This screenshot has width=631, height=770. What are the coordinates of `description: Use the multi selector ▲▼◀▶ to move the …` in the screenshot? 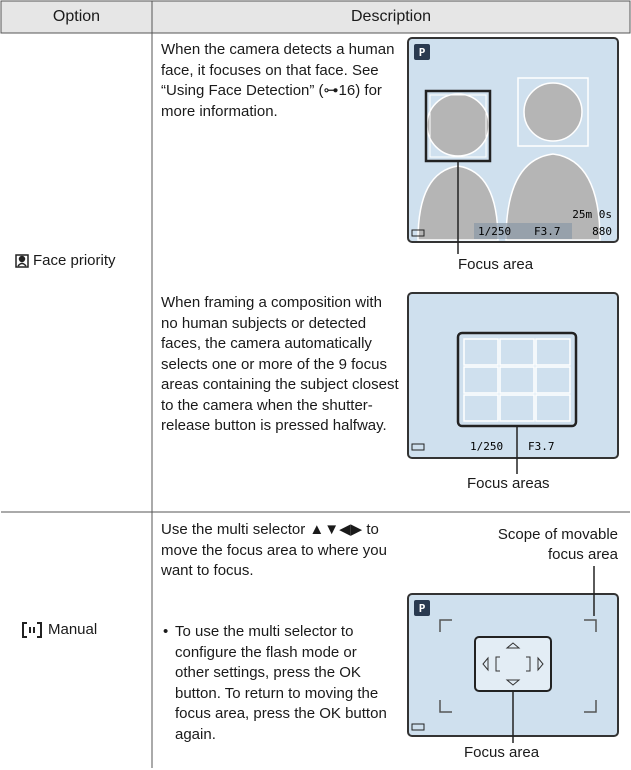 It's located at (274, 550).